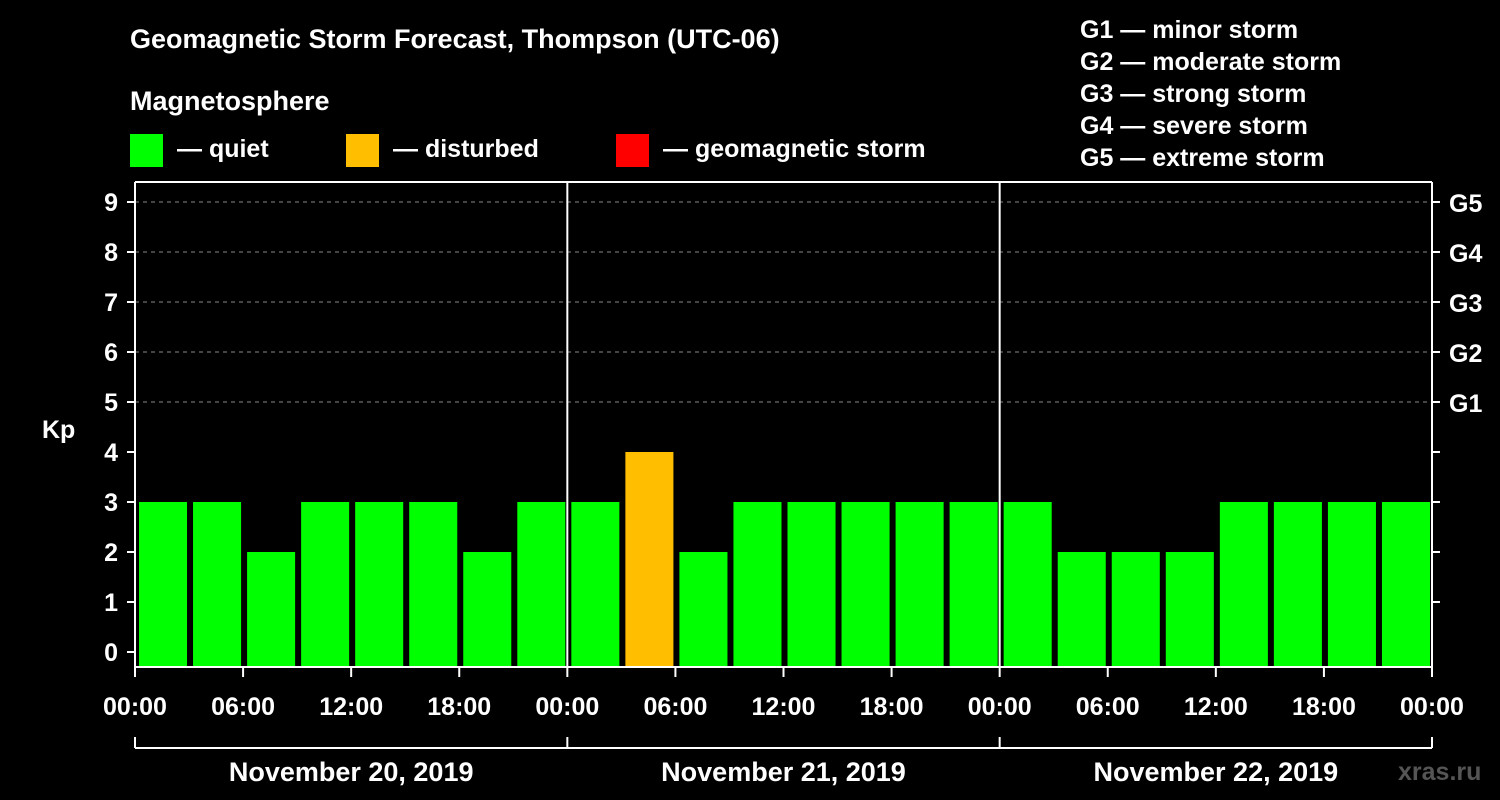  I want to click on legend-label-disturbed: — disturbed, so click(466, 149).